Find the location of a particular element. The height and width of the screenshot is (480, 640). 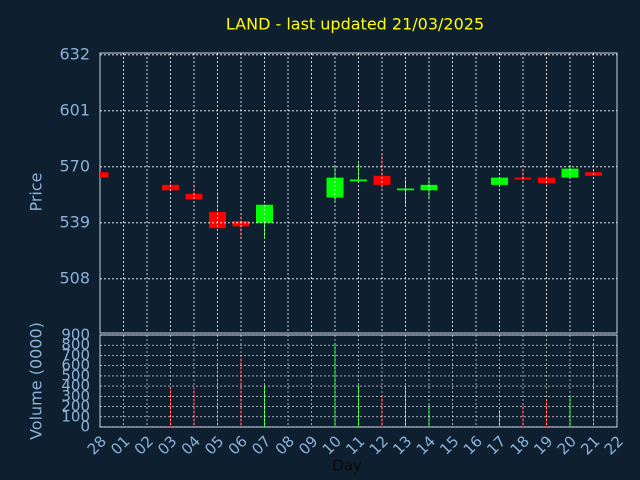

y2-tick-label: 400 is located at coordinates (75, 386).